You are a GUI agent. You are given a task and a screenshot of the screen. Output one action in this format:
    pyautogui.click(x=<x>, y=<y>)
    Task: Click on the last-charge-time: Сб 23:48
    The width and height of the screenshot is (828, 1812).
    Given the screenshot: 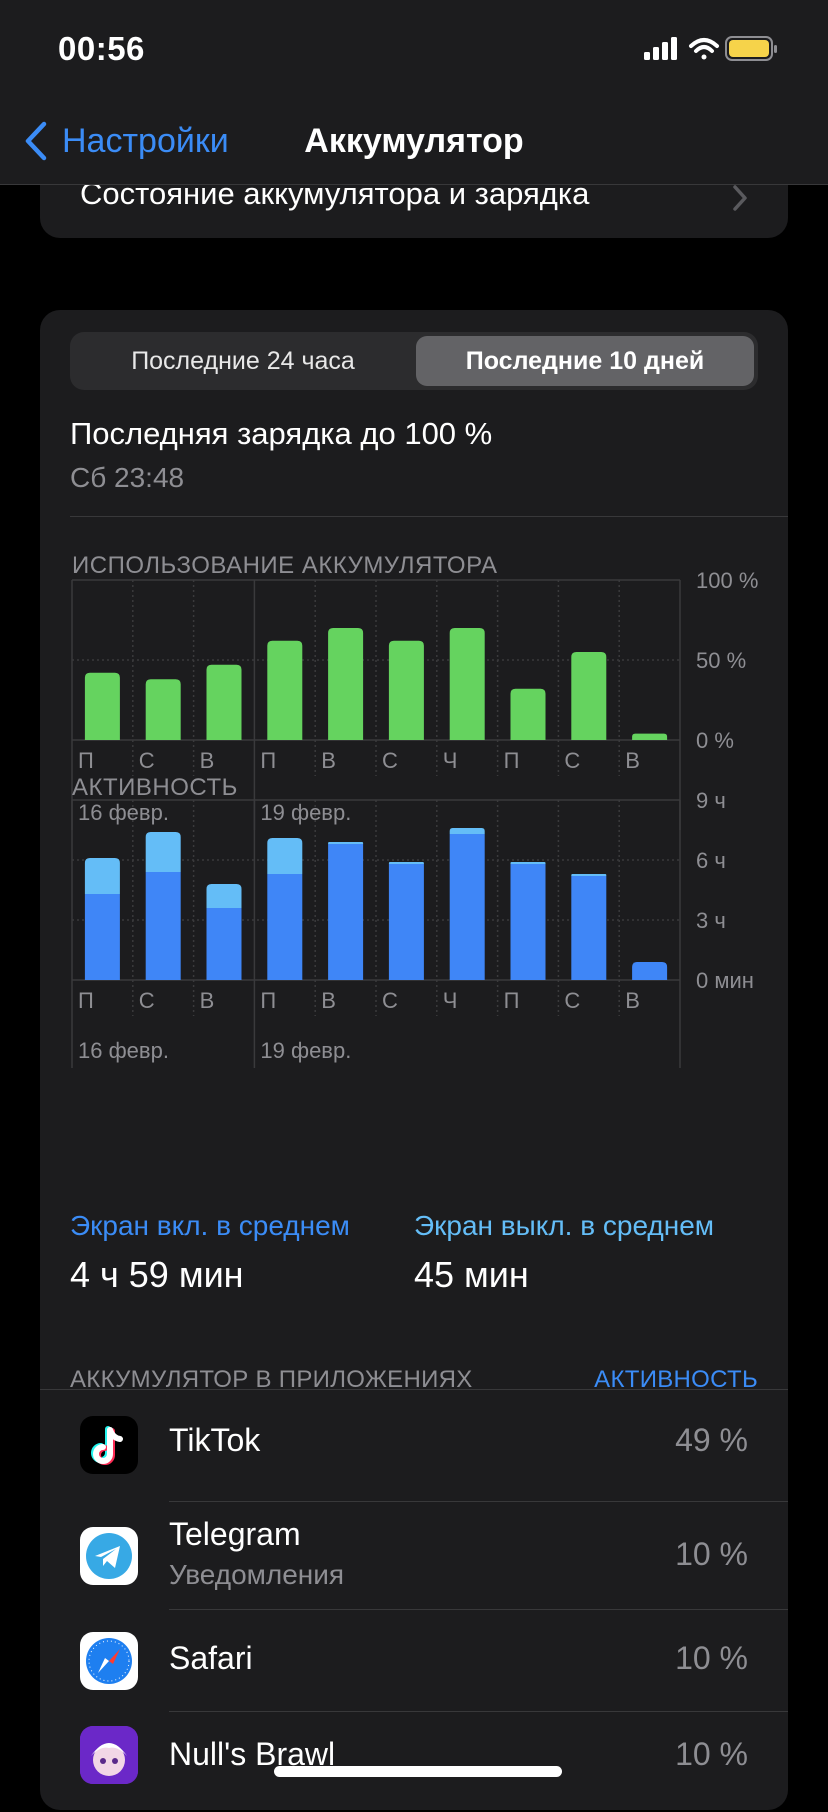 What is the action you would take?
    pyautogui.click(x=127, y=477)
    